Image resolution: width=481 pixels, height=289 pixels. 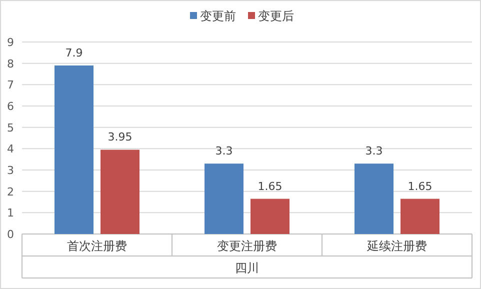 I want to click on data-label: 7.9, so click(x=74, y=53).